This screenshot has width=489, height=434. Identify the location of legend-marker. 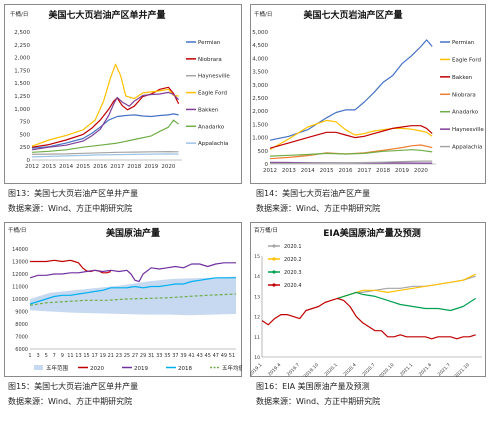
(274, 272).